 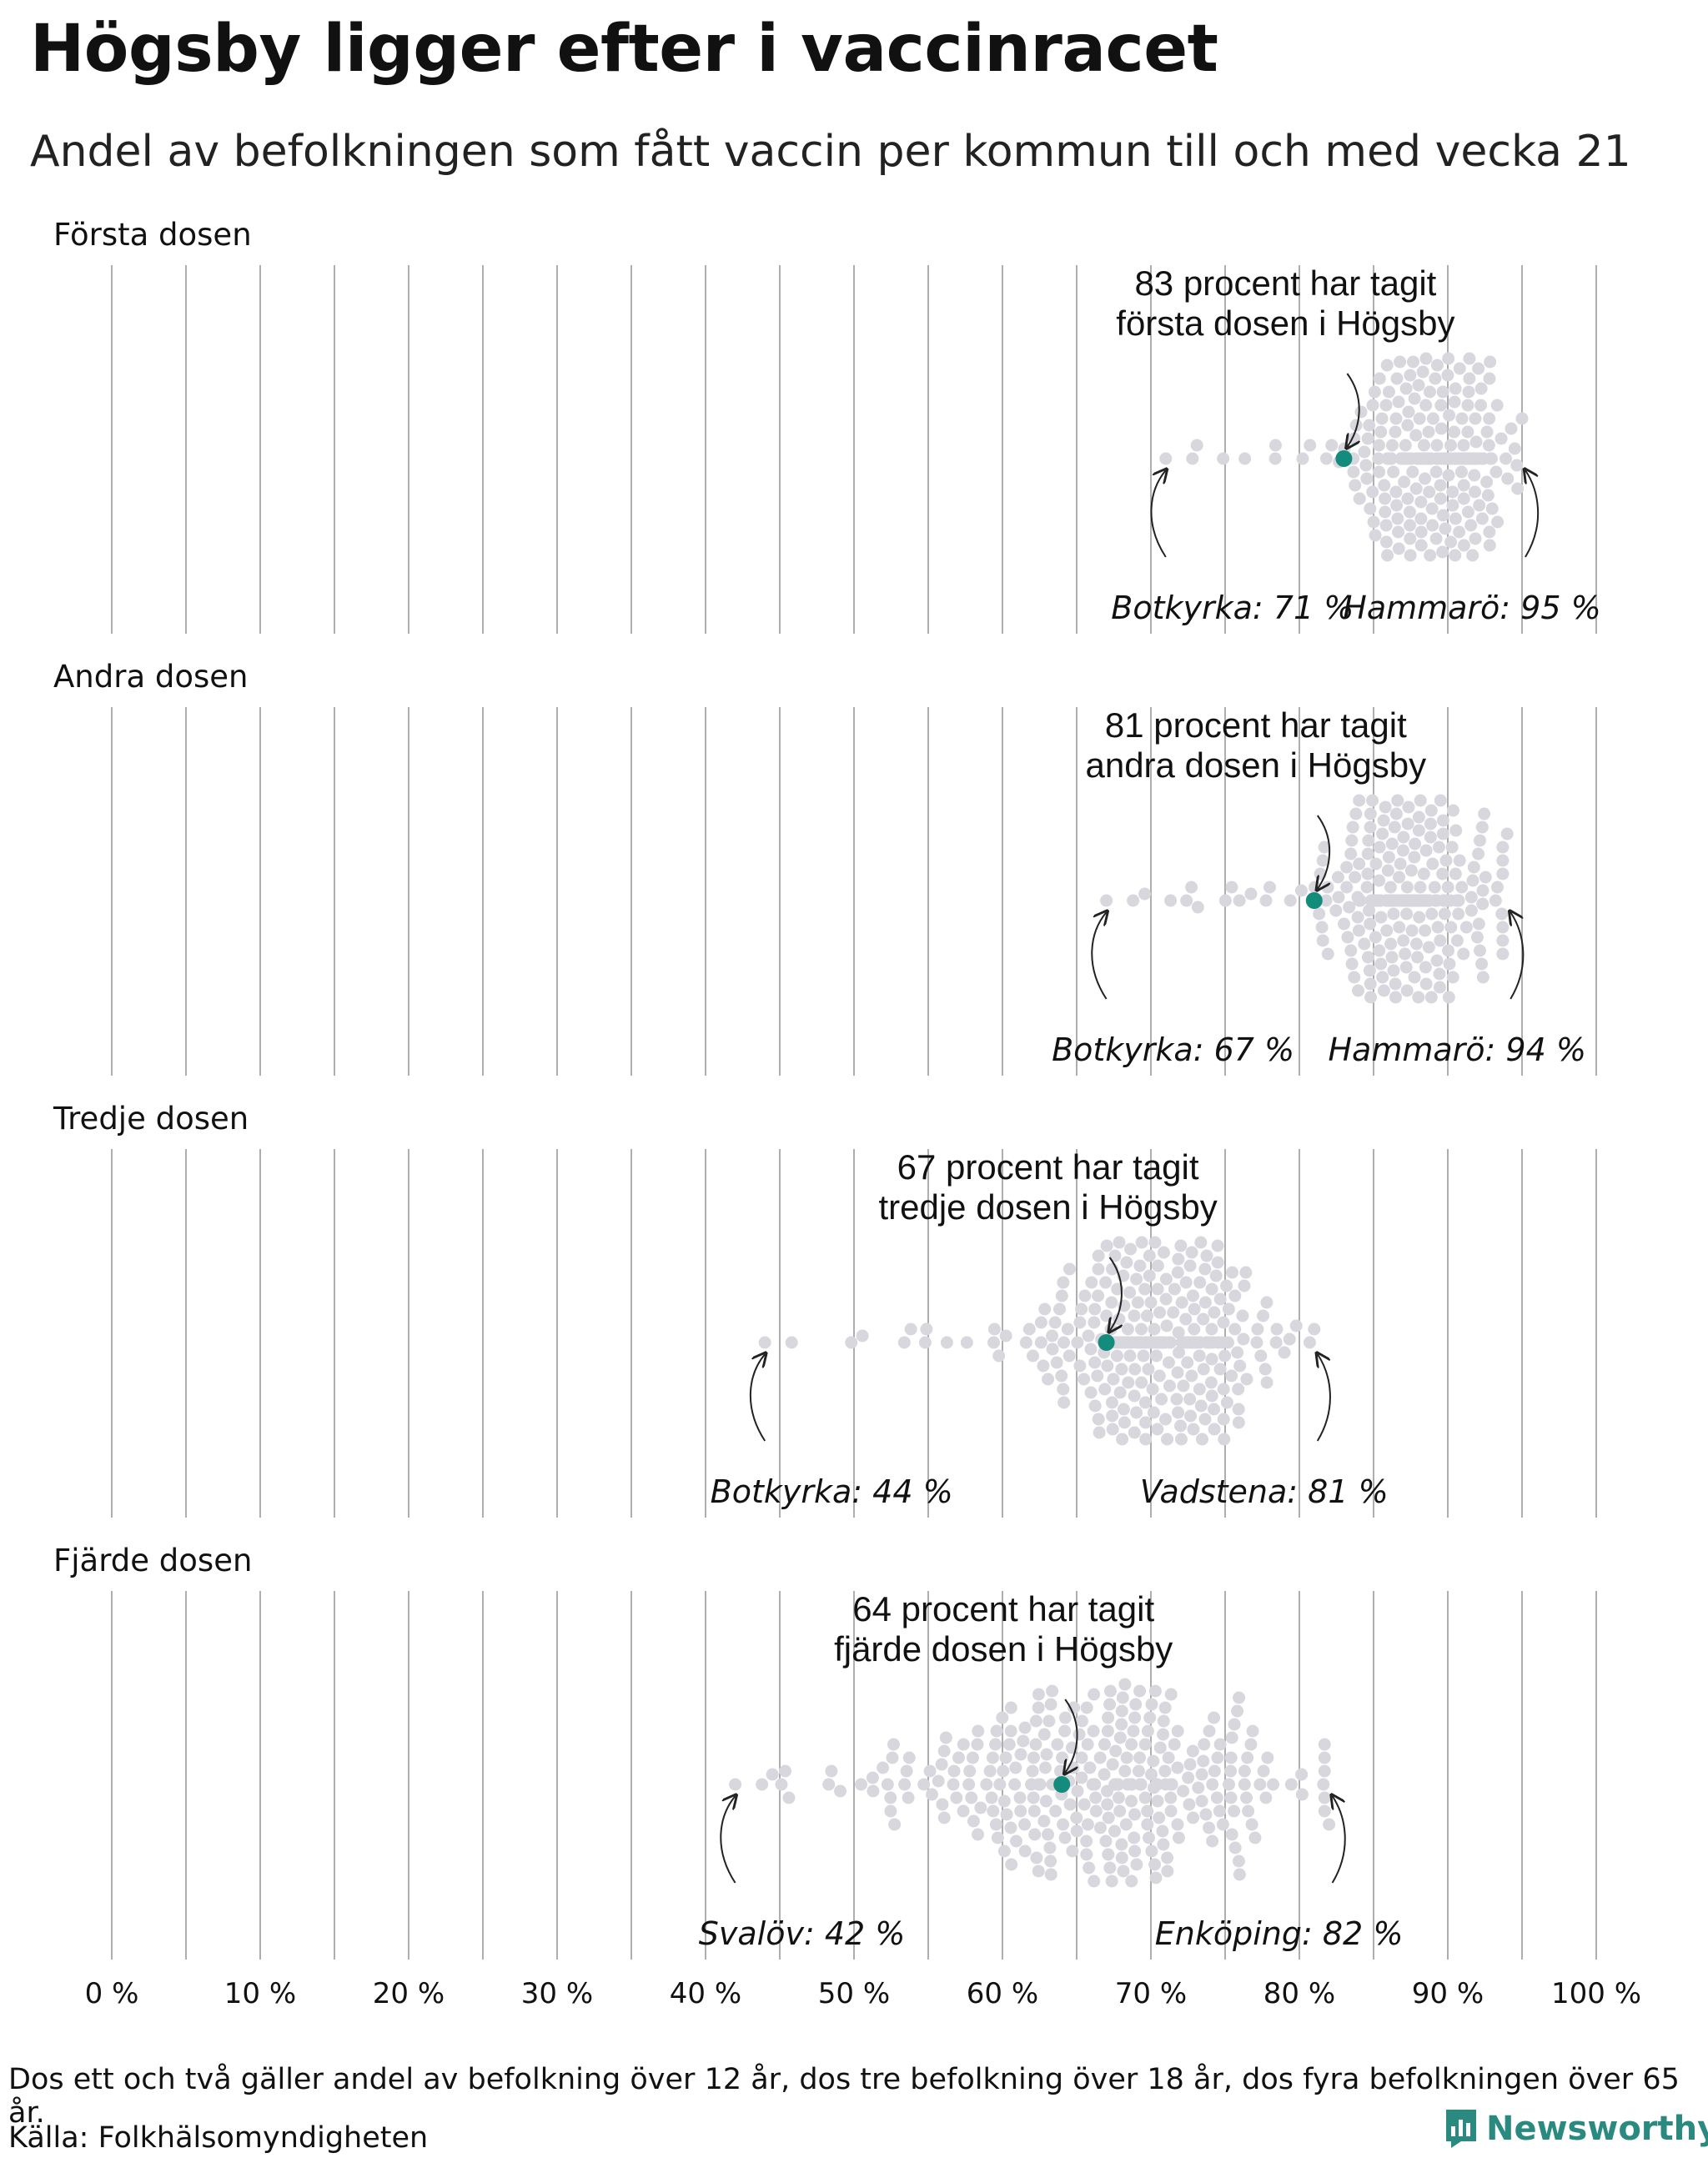 What do you see at coordinates (557, 1993) in the screenshot?
I see `x-tick-label: 30 %` at bounding box center [557, 1993].